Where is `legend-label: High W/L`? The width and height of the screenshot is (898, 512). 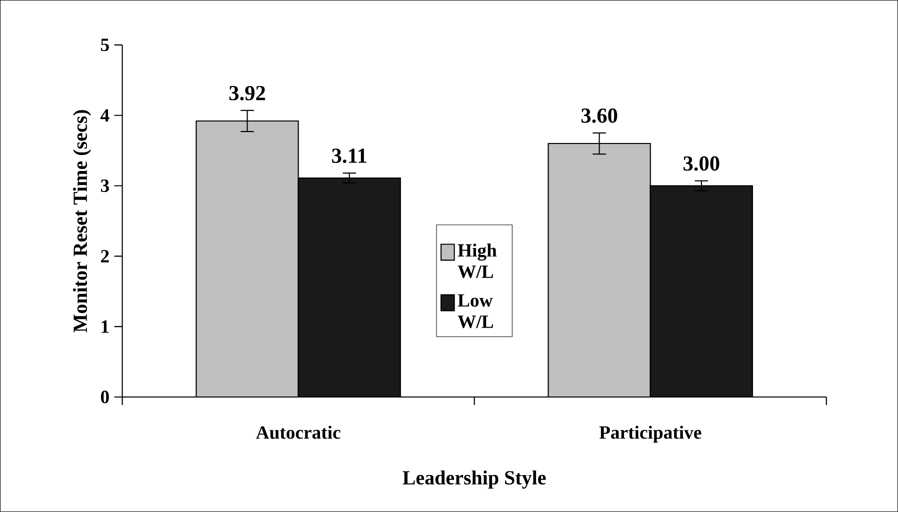
legend-label: High W/L is located at coordinates (477, 261).